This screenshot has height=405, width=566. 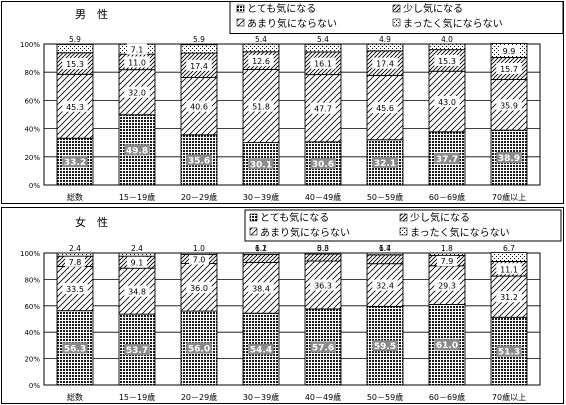 What do you see at coordinates (385, 286) in the screenshot?
I see `data-label: 32.4` at bounding box center [385, 286].